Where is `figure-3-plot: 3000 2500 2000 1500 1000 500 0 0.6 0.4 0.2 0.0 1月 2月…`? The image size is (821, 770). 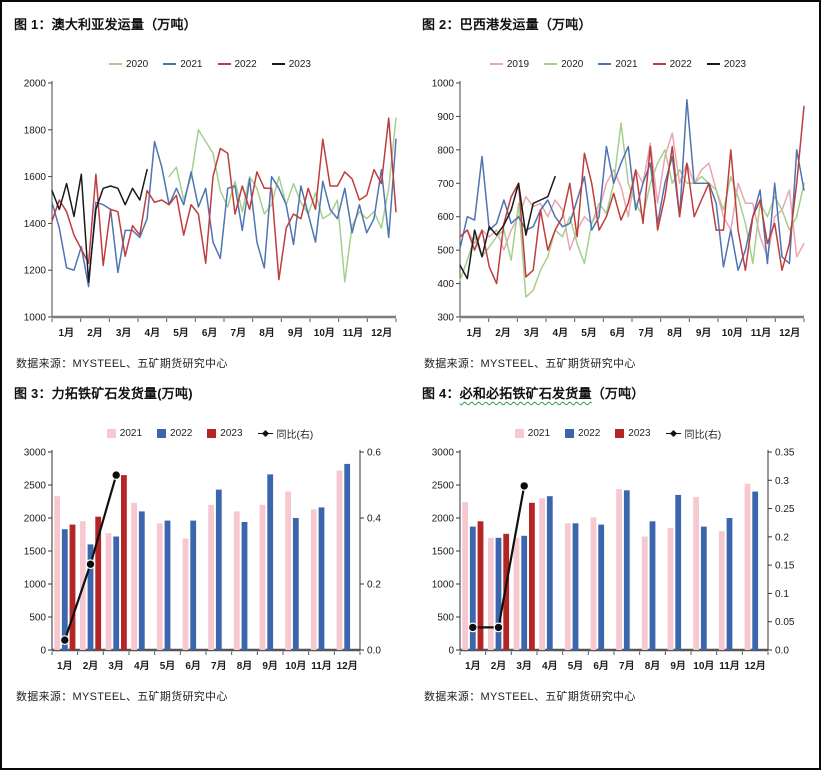 figure-3-plot: 3000 2500 2000 1500 1000 500 0 0.6 0.4 0.2 0.0 1月 2月… is located at coordinates (203, 560).